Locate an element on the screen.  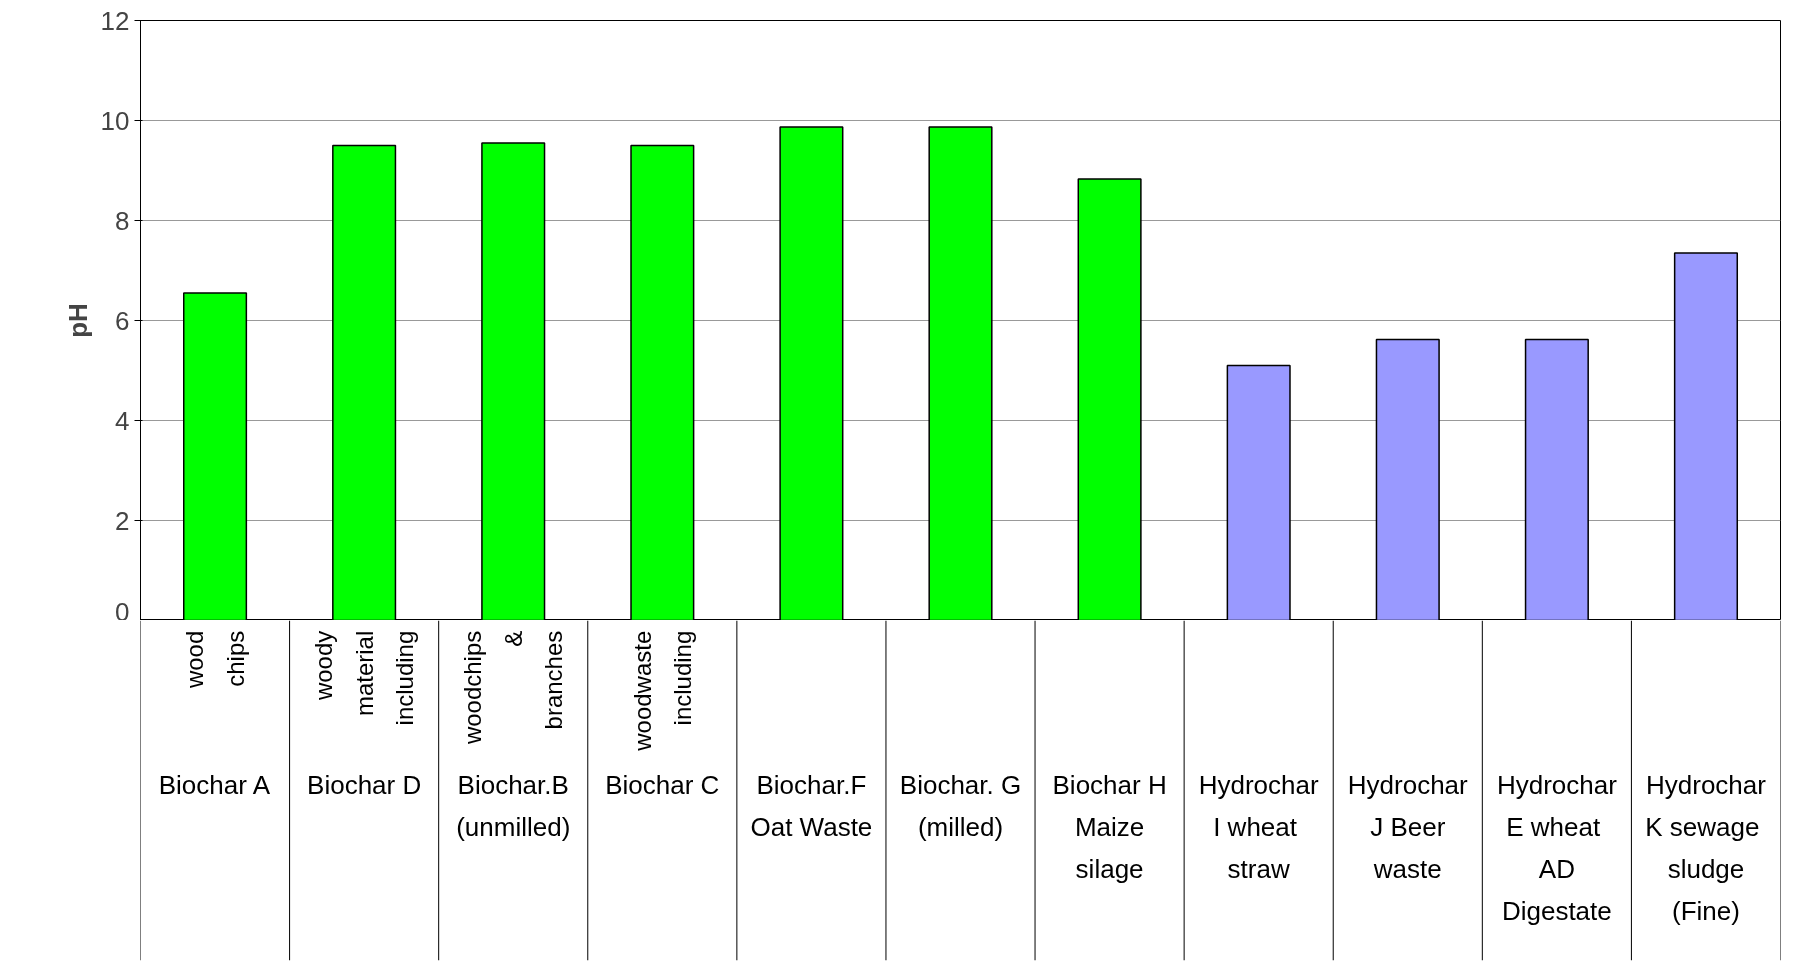
x-tick-label: Biochar H Maize silage is located at coordinates (1109, 827).